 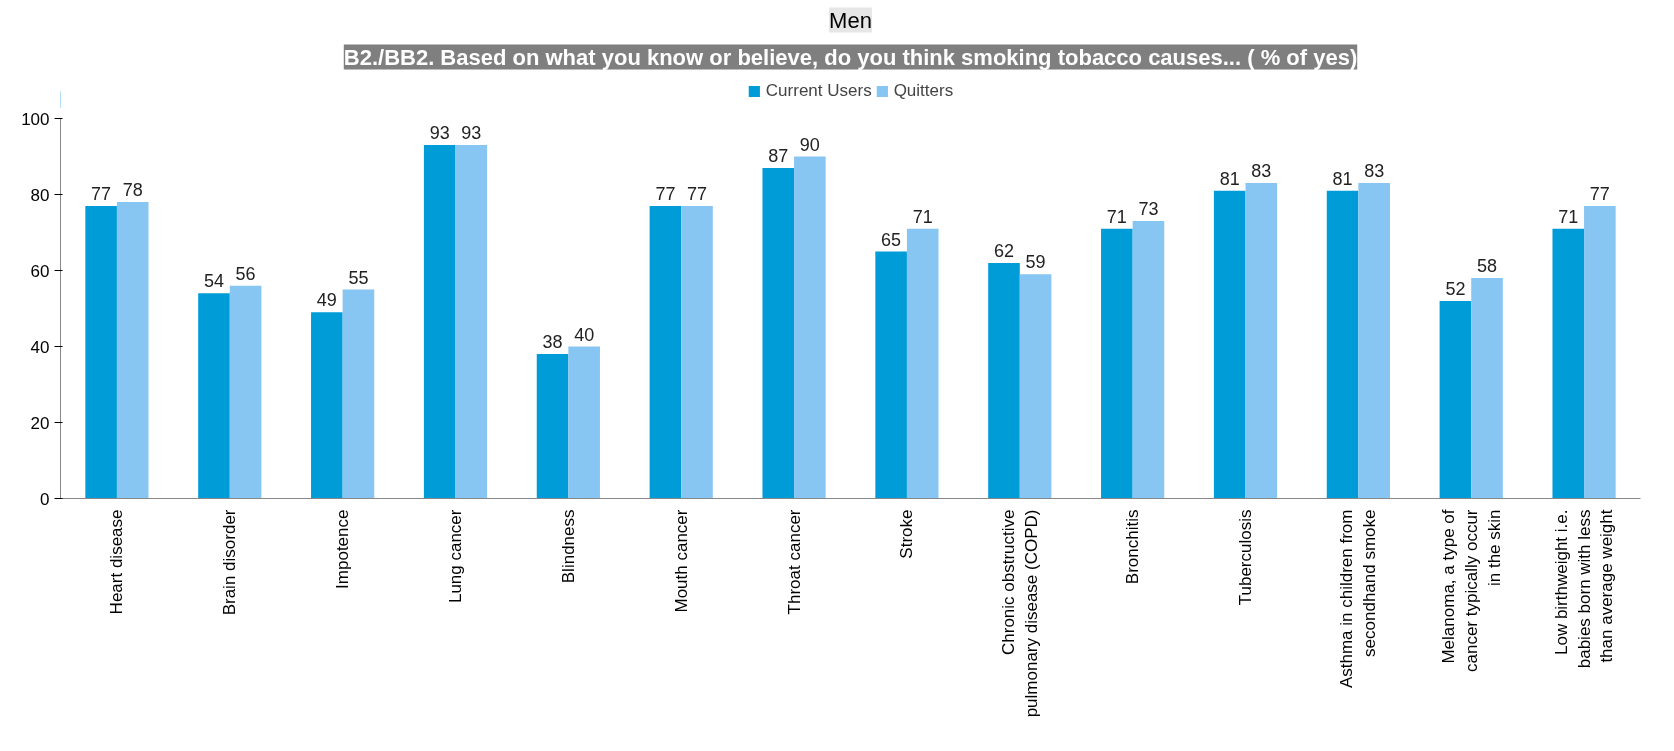 What do you see at coordinates (891, 239) in the screenshot?
I see `data-label: 65` at bounding box center [891, 239].